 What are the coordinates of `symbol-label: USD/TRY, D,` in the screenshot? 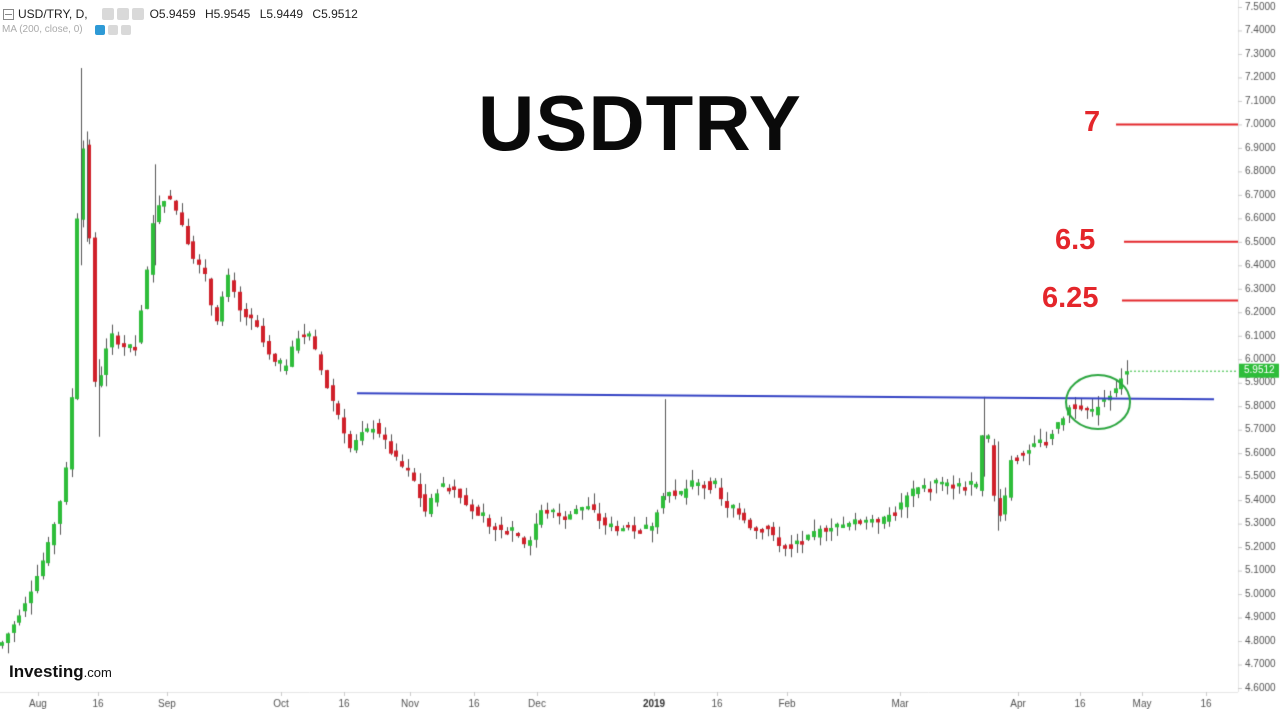 It's located at (53, 14).